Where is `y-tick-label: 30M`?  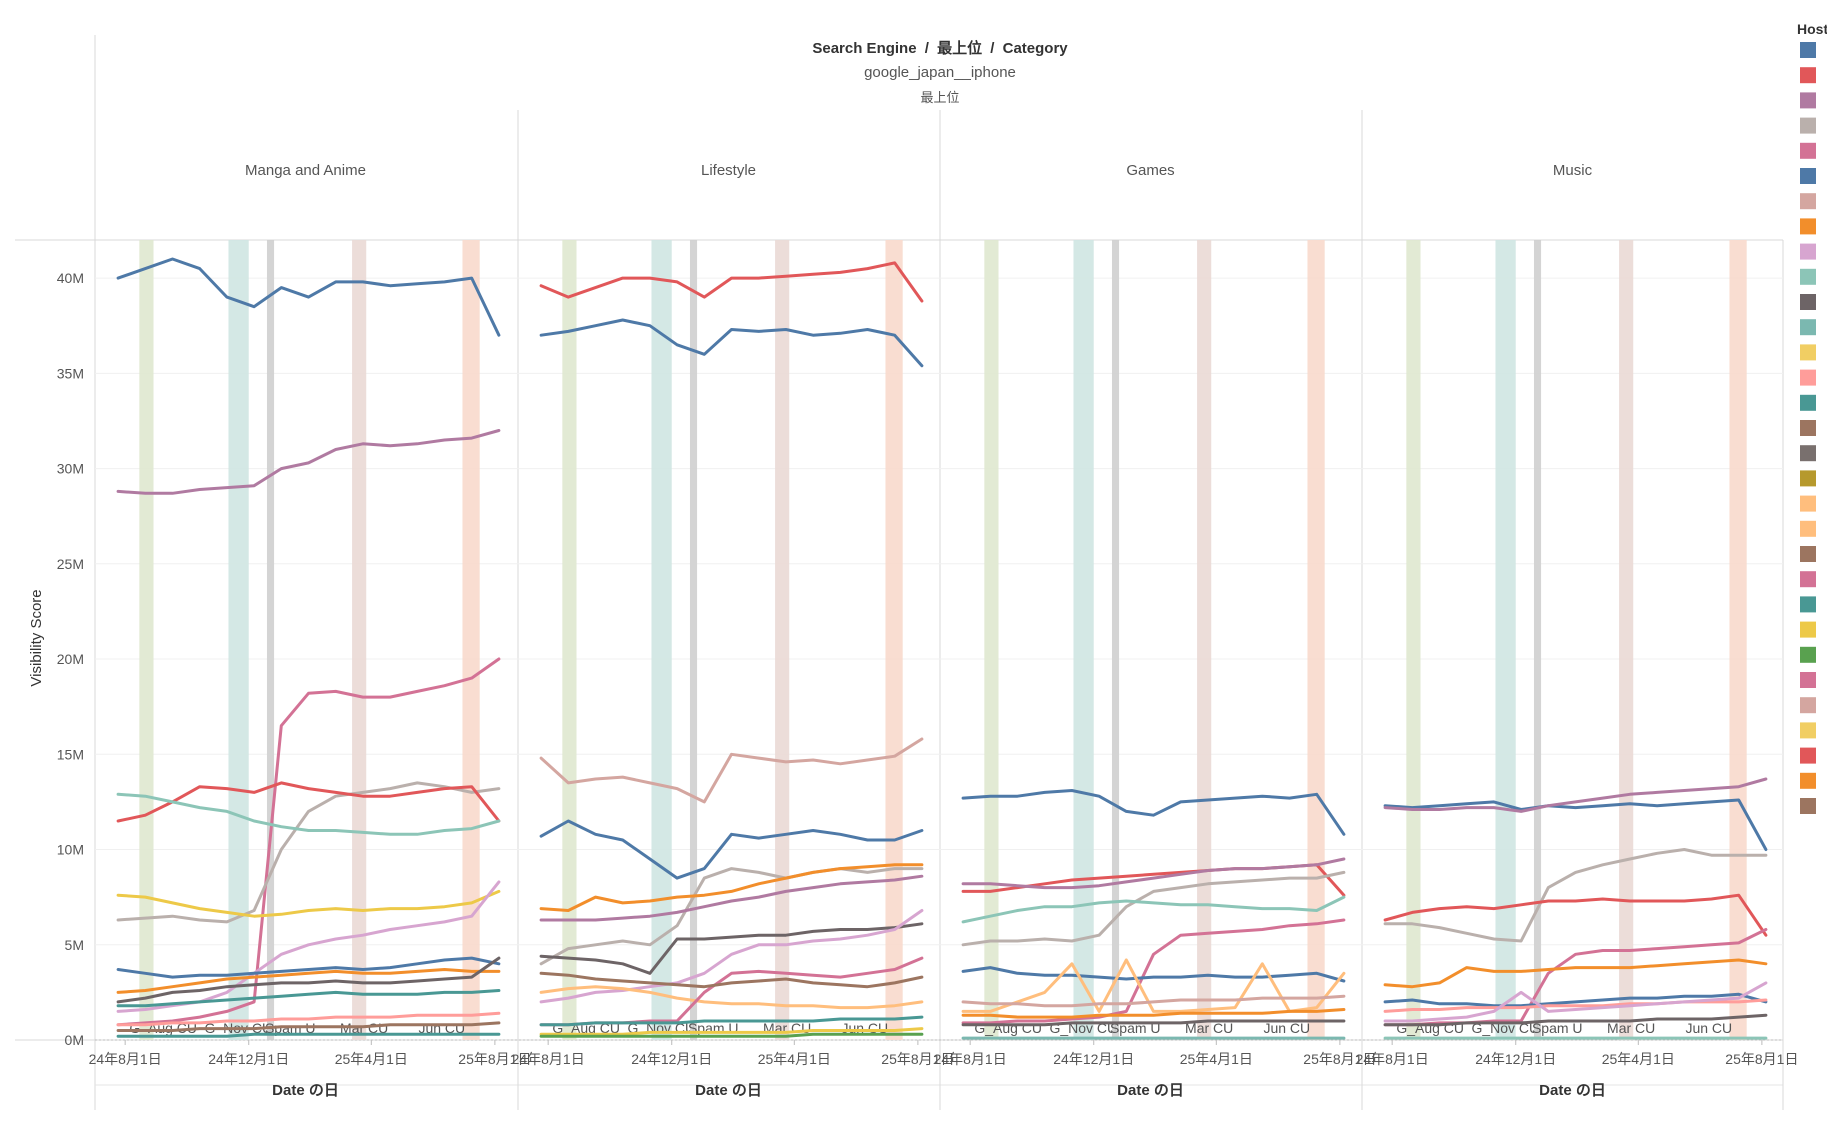 y-tick-label: 30M is located at coordinates (70, 469).